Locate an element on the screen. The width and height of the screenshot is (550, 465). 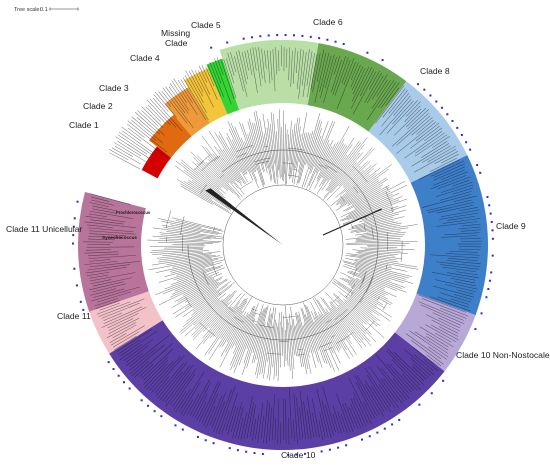
clade-label-2: Clade 2 is located at coordinates (98, 106).